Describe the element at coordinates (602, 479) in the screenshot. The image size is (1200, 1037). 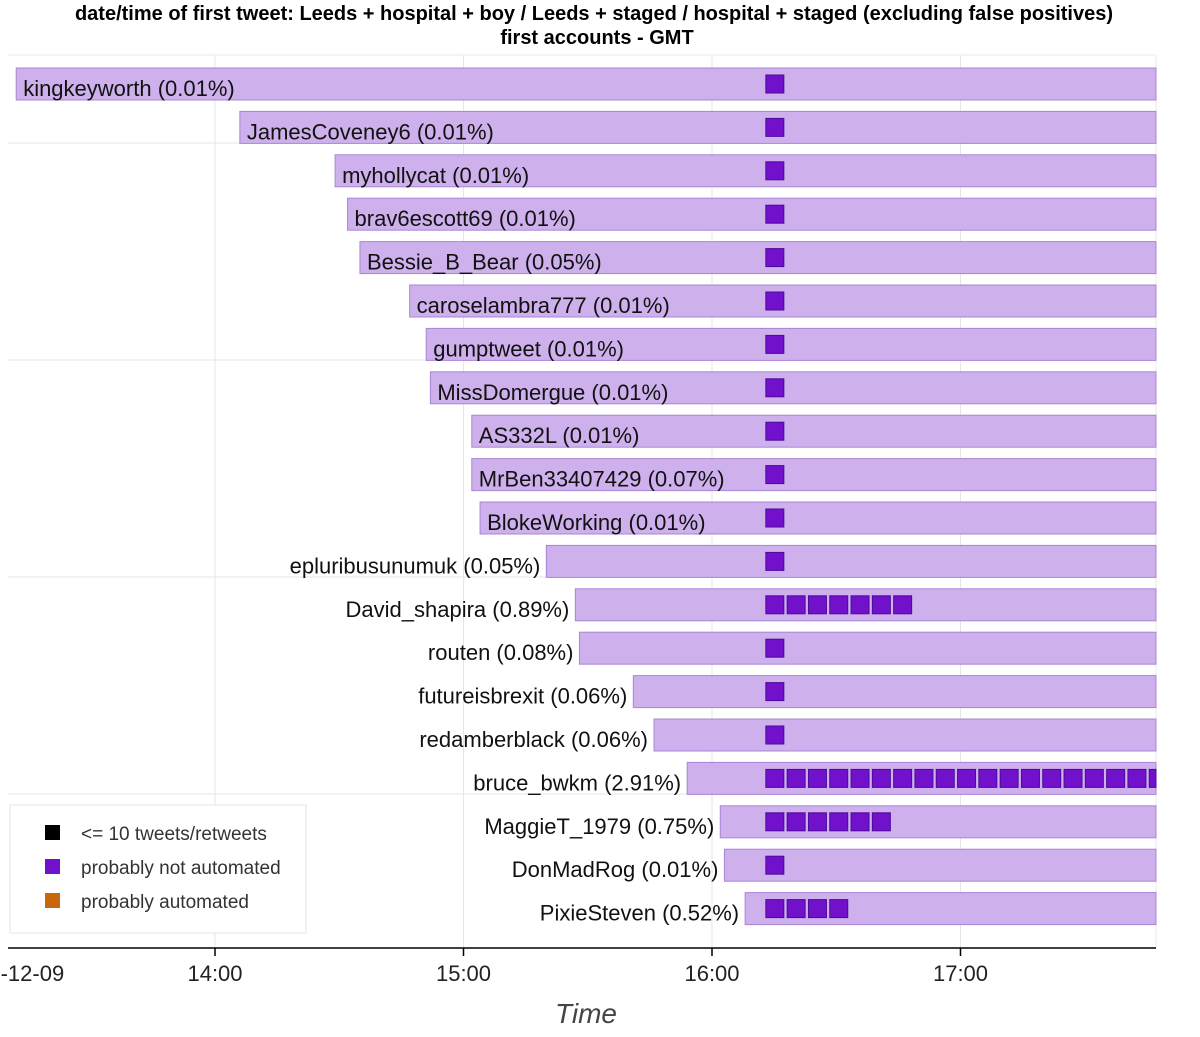
I see `bar-label: MrBen33407429 (0.07%)` at that location.